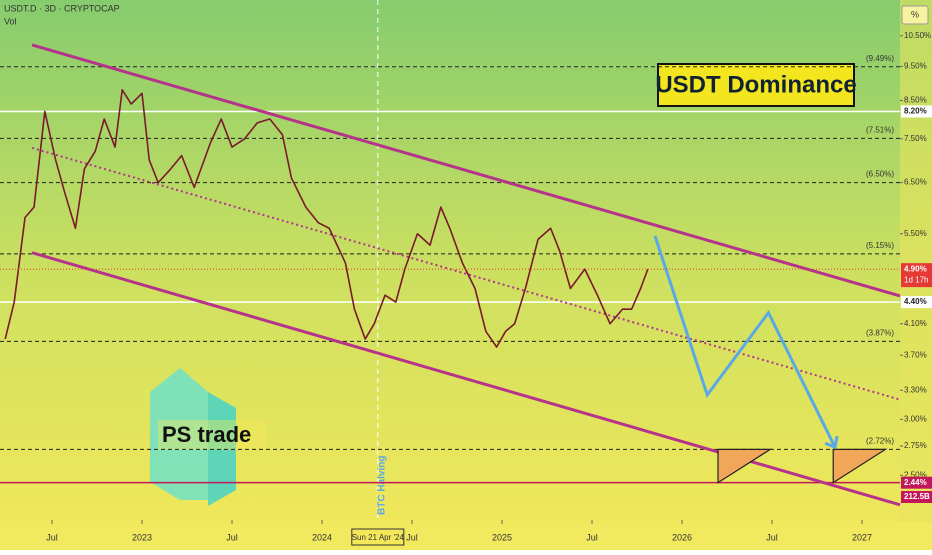 The image size is (932, 555). What do you see at coordinates (206, 434) in the screenshot?
I see `watermark: PS trade` at bounding box center [206, 434].